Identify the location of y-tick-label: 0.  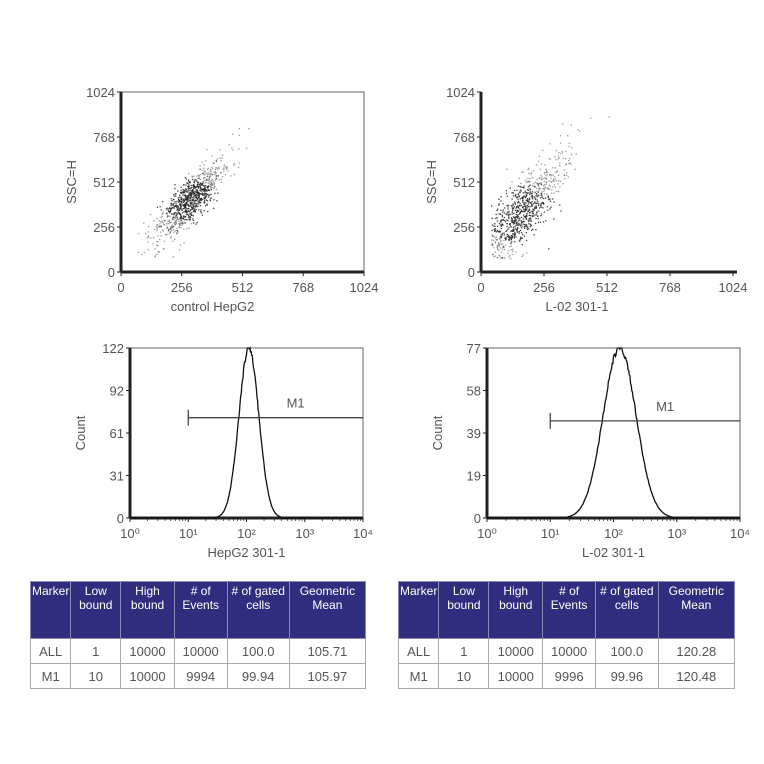
(111, 272).